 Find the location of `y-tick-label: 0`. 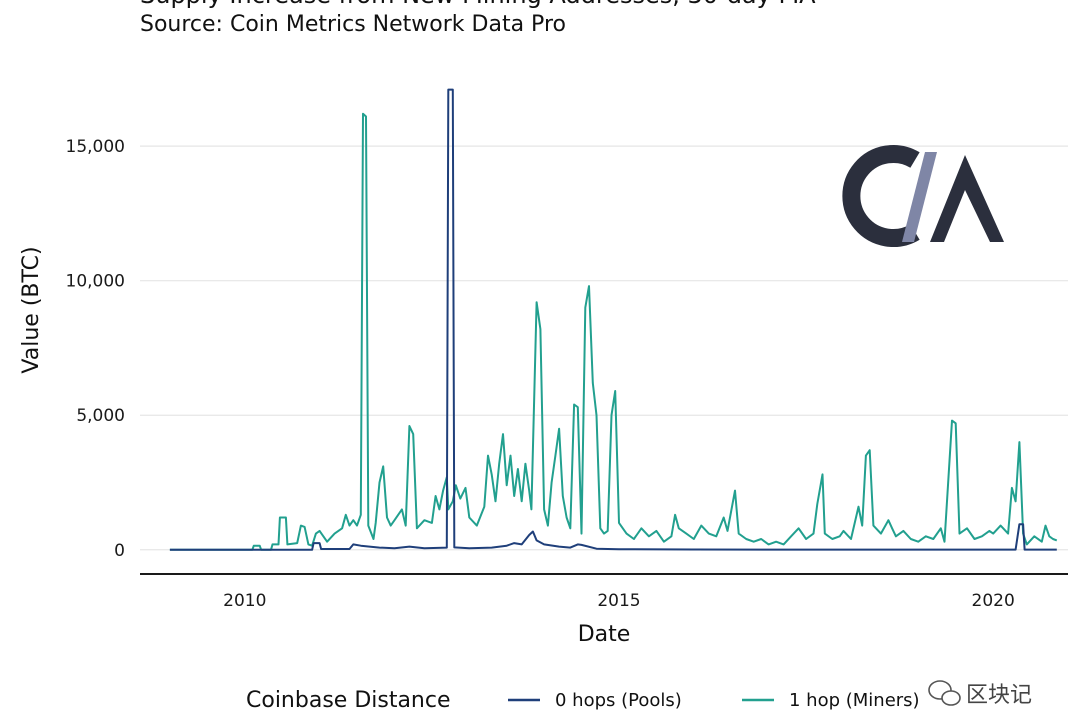

y-tick-label: 0 is located at coordinates (119, 551).